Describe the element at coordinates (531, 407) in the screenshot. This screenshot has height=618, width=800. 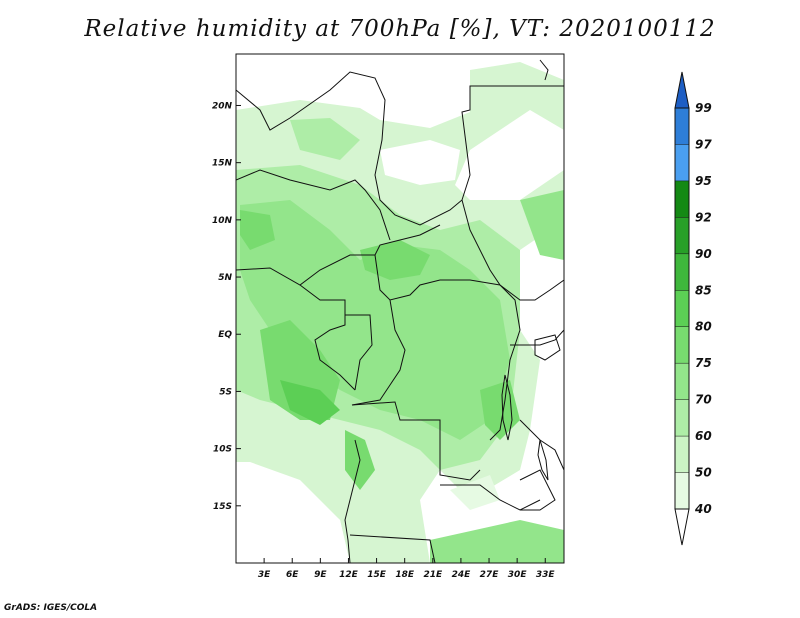
I see `lakes` at that location.